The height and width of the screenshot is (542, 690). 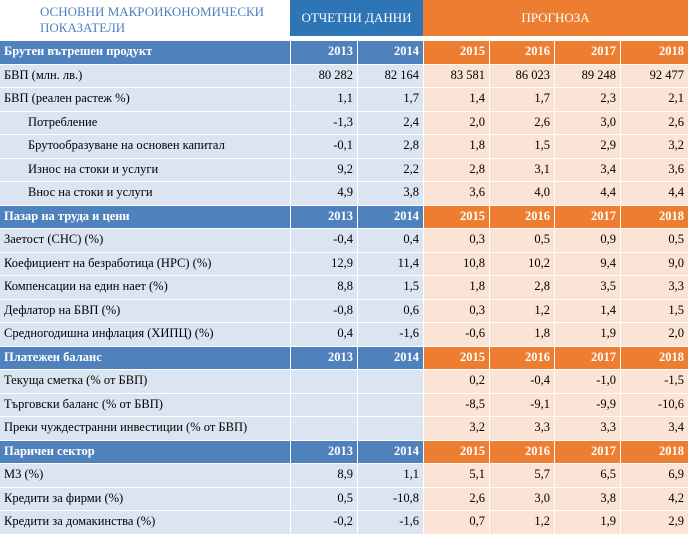 What do you see at coordinates (390, 216) in the screenshot?
I see `year-header-cell: 2014` at bounding box center [390, 216].